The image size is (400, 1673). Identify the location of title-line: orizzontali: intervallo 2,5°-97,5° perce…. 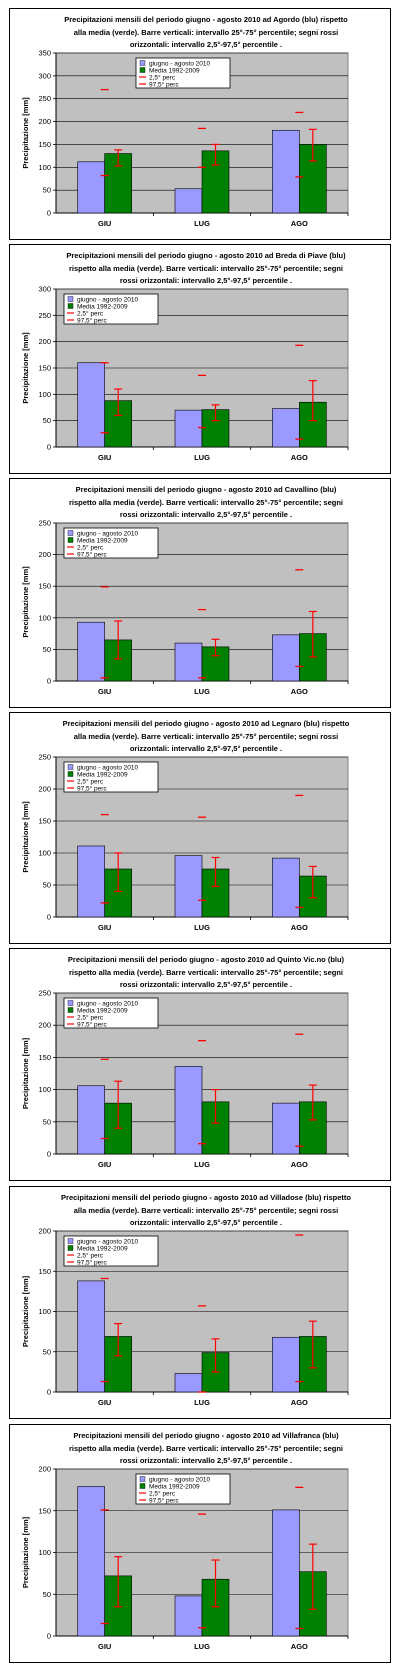
(206, 1222).